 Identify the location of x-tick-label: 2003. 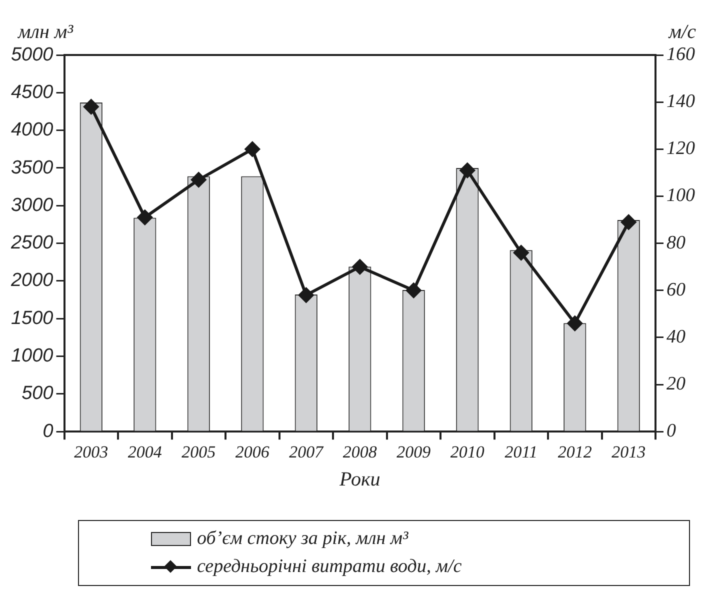
(91, 452).